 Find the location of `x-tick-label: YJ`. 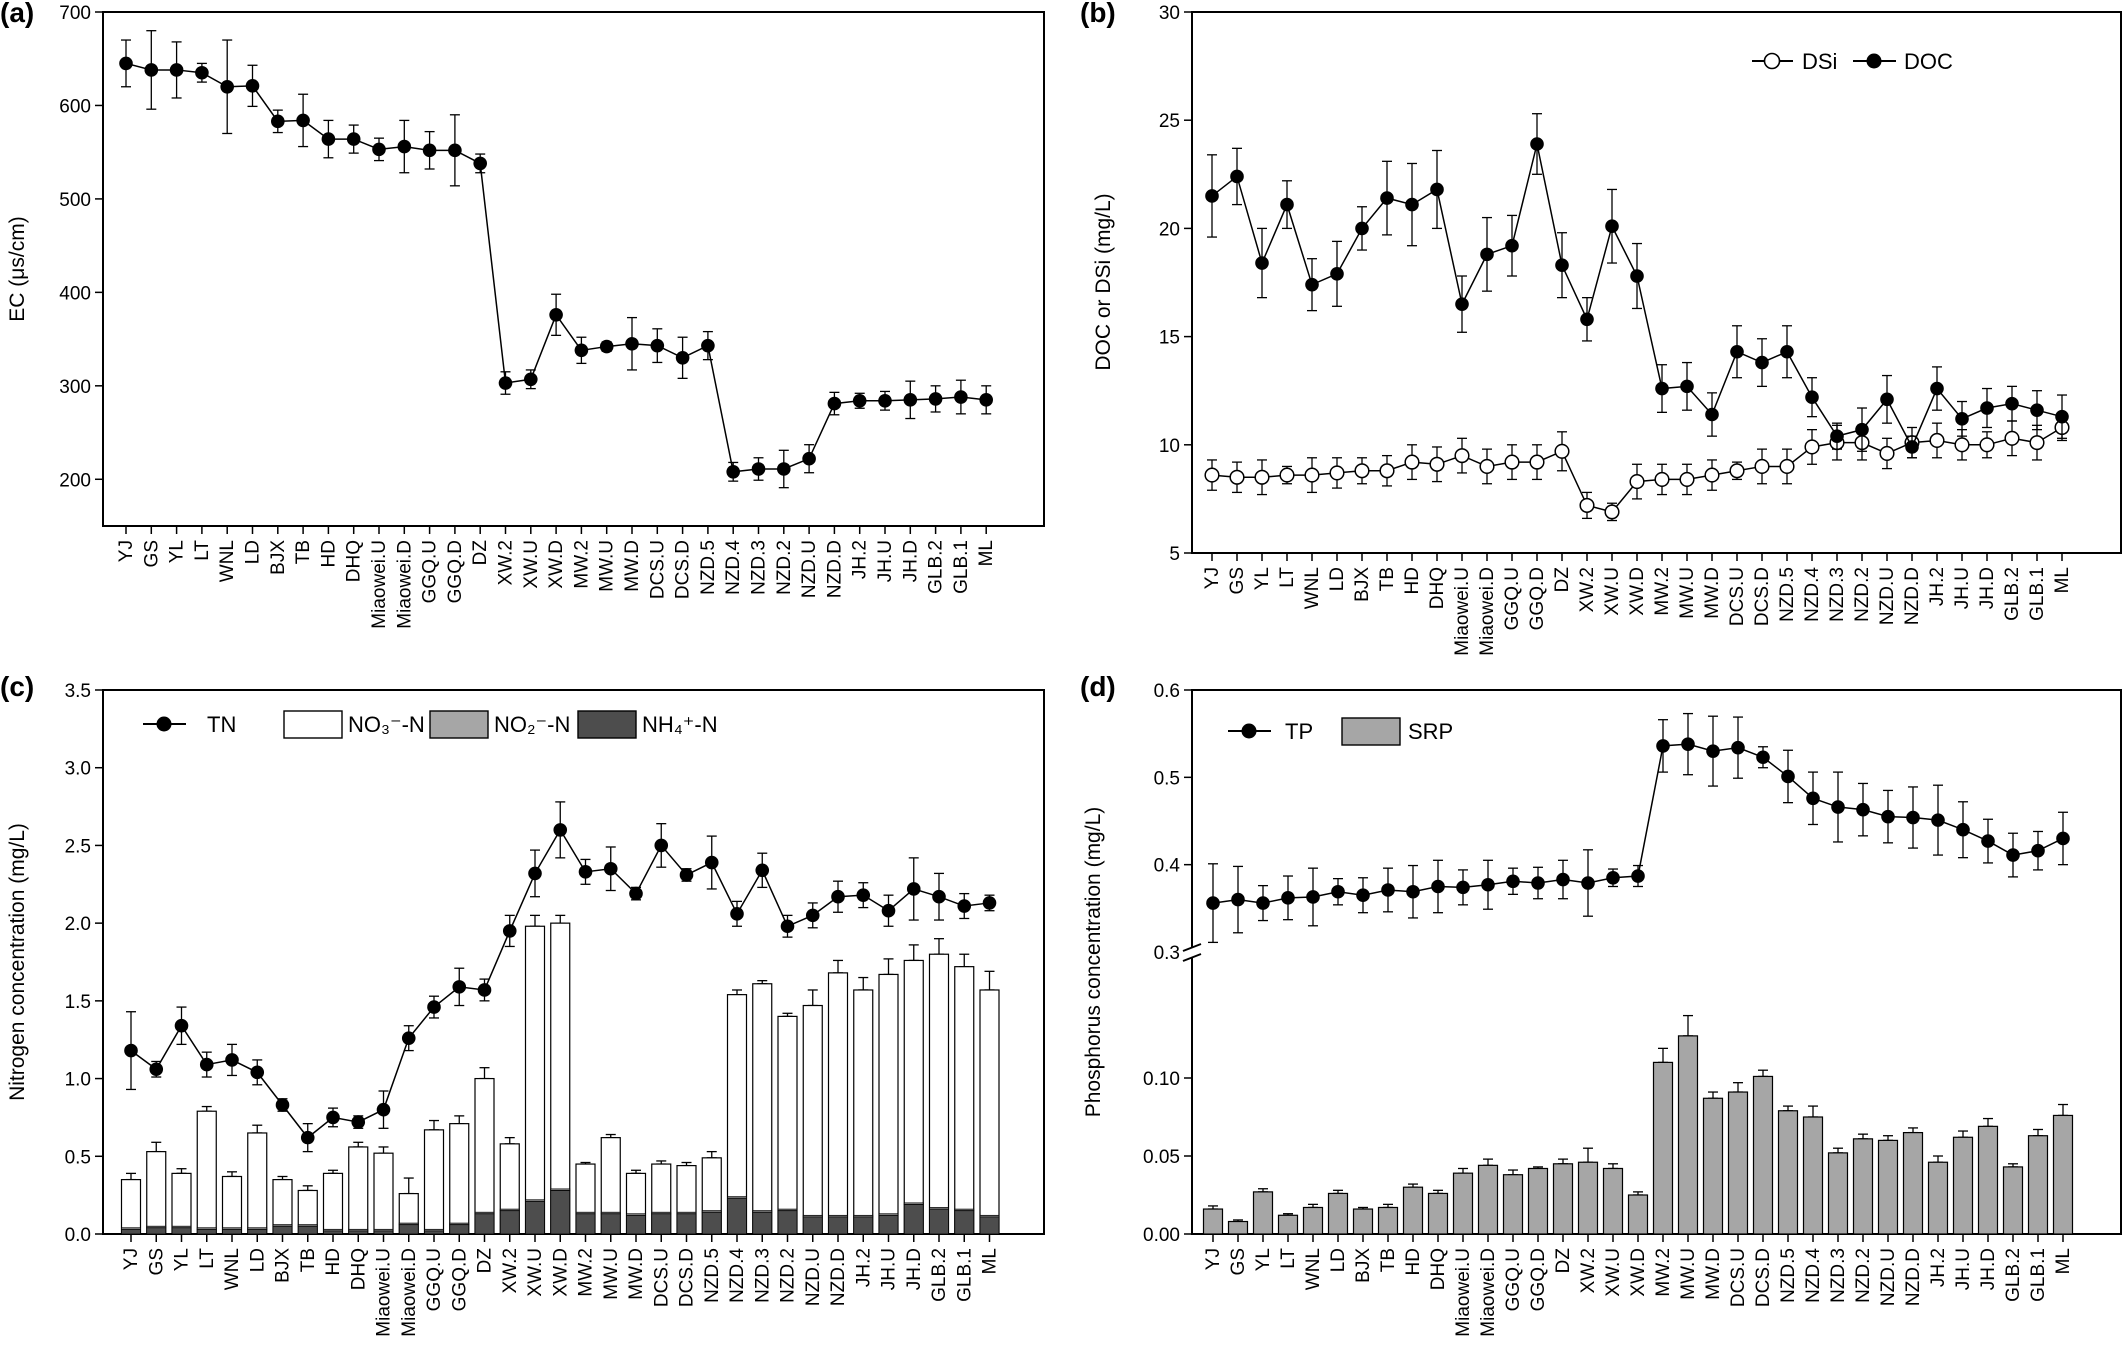

x-tick-label: YJ is located at coordinates (126, 551).